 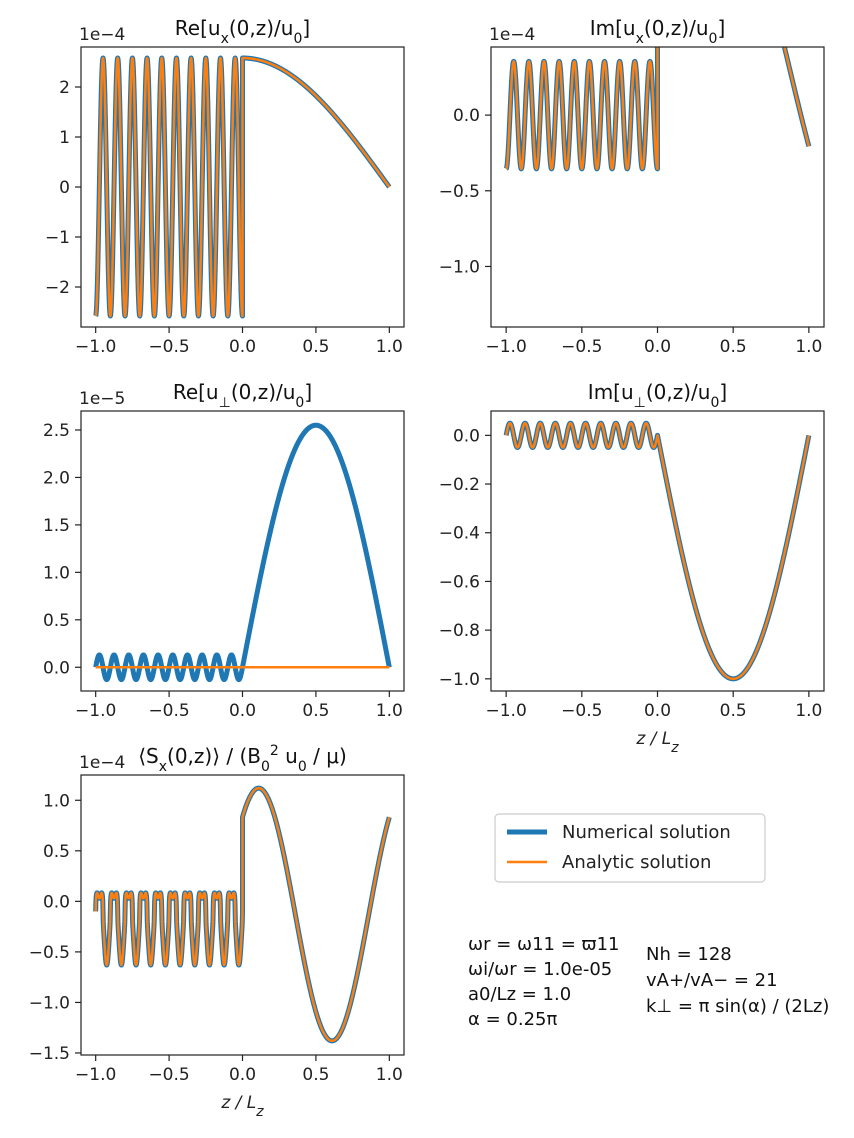 I want to click on param-nh: Nh = 128, so click(x=689, y=954).